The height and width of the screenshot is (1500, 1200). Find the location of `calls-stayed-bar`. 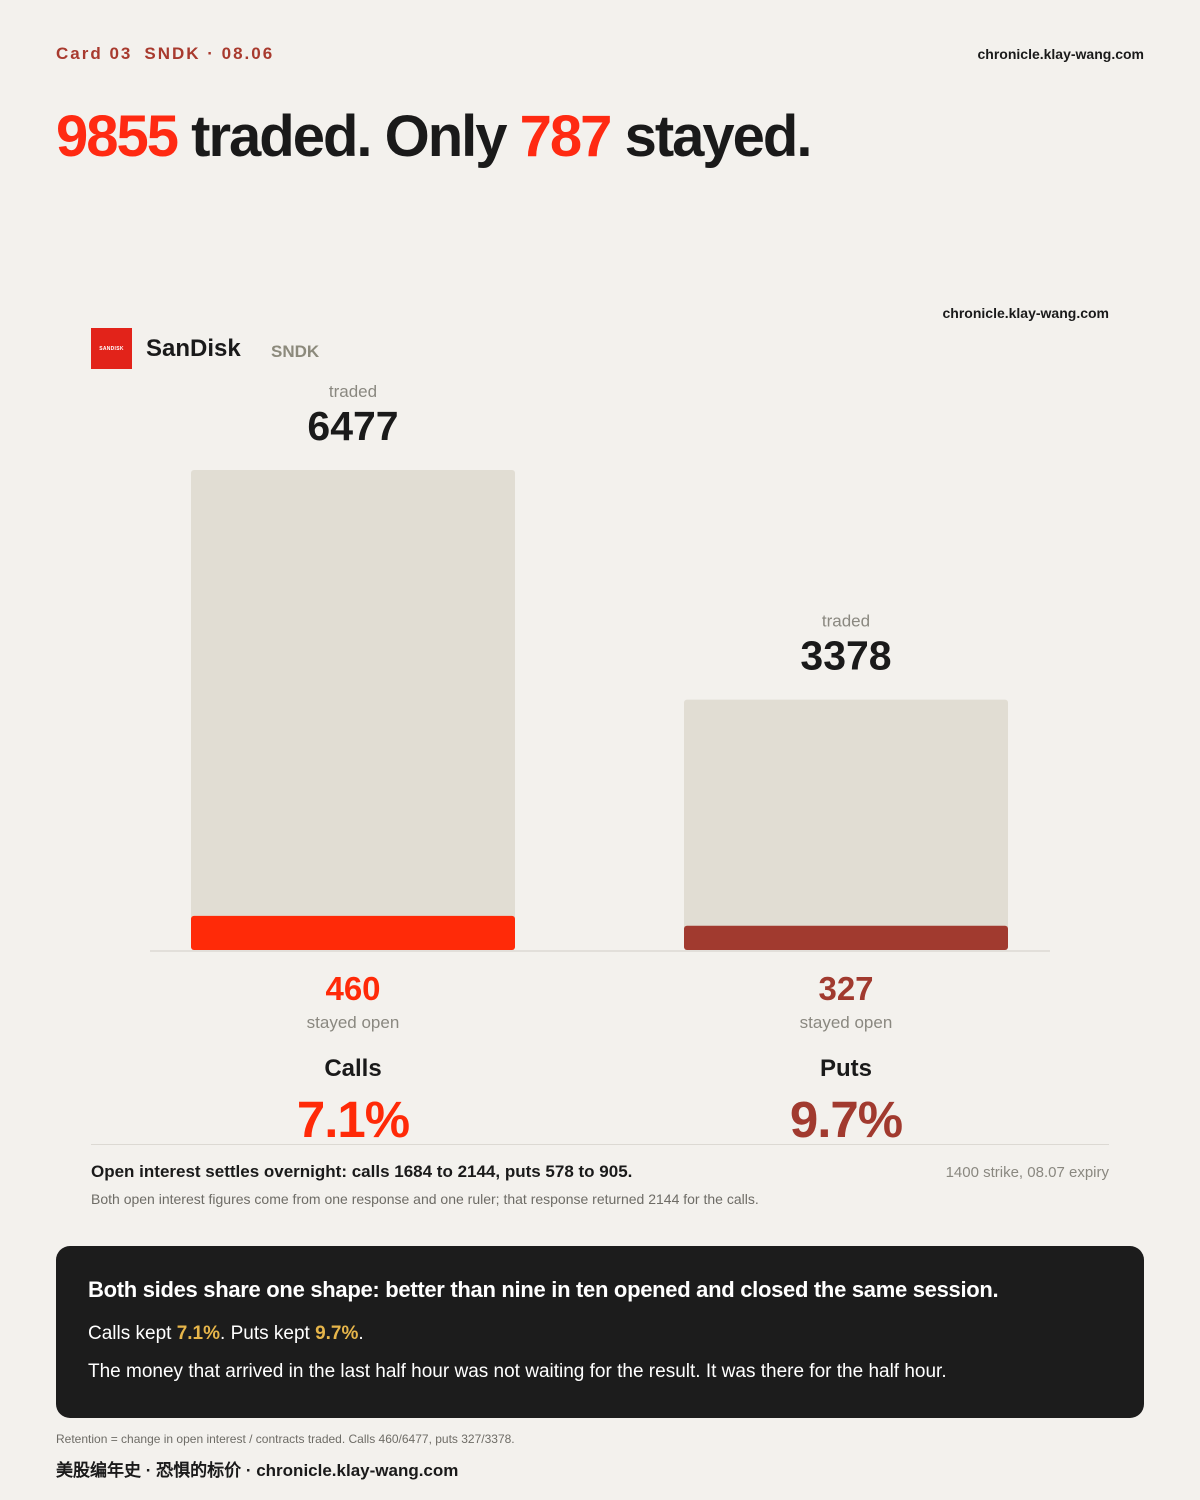

calls-stayed-bar is located at coordinates (353, 932).